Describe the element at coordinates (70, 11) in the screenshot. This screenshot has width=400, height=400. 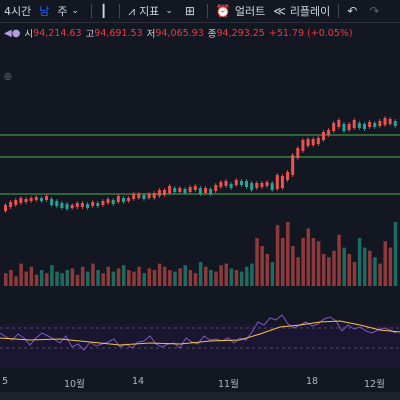
I see `week-button: 주 ⌄` at that location.